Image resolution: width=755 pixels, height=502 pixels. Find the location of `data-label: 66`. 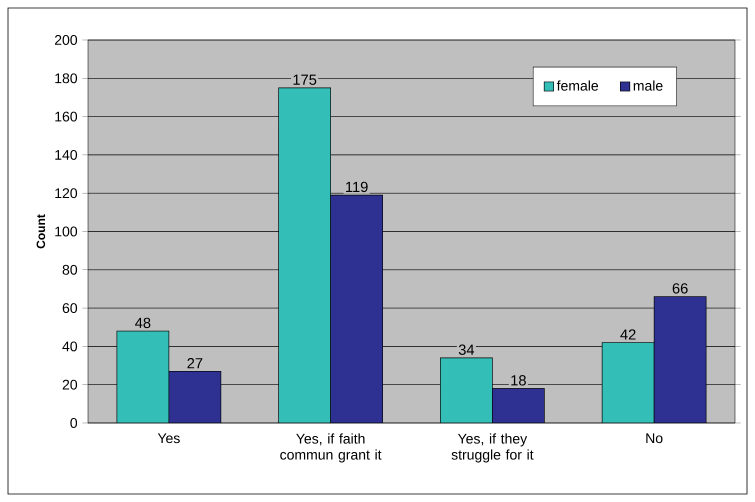

data-label: 66 is located at coordinates (680, 288).